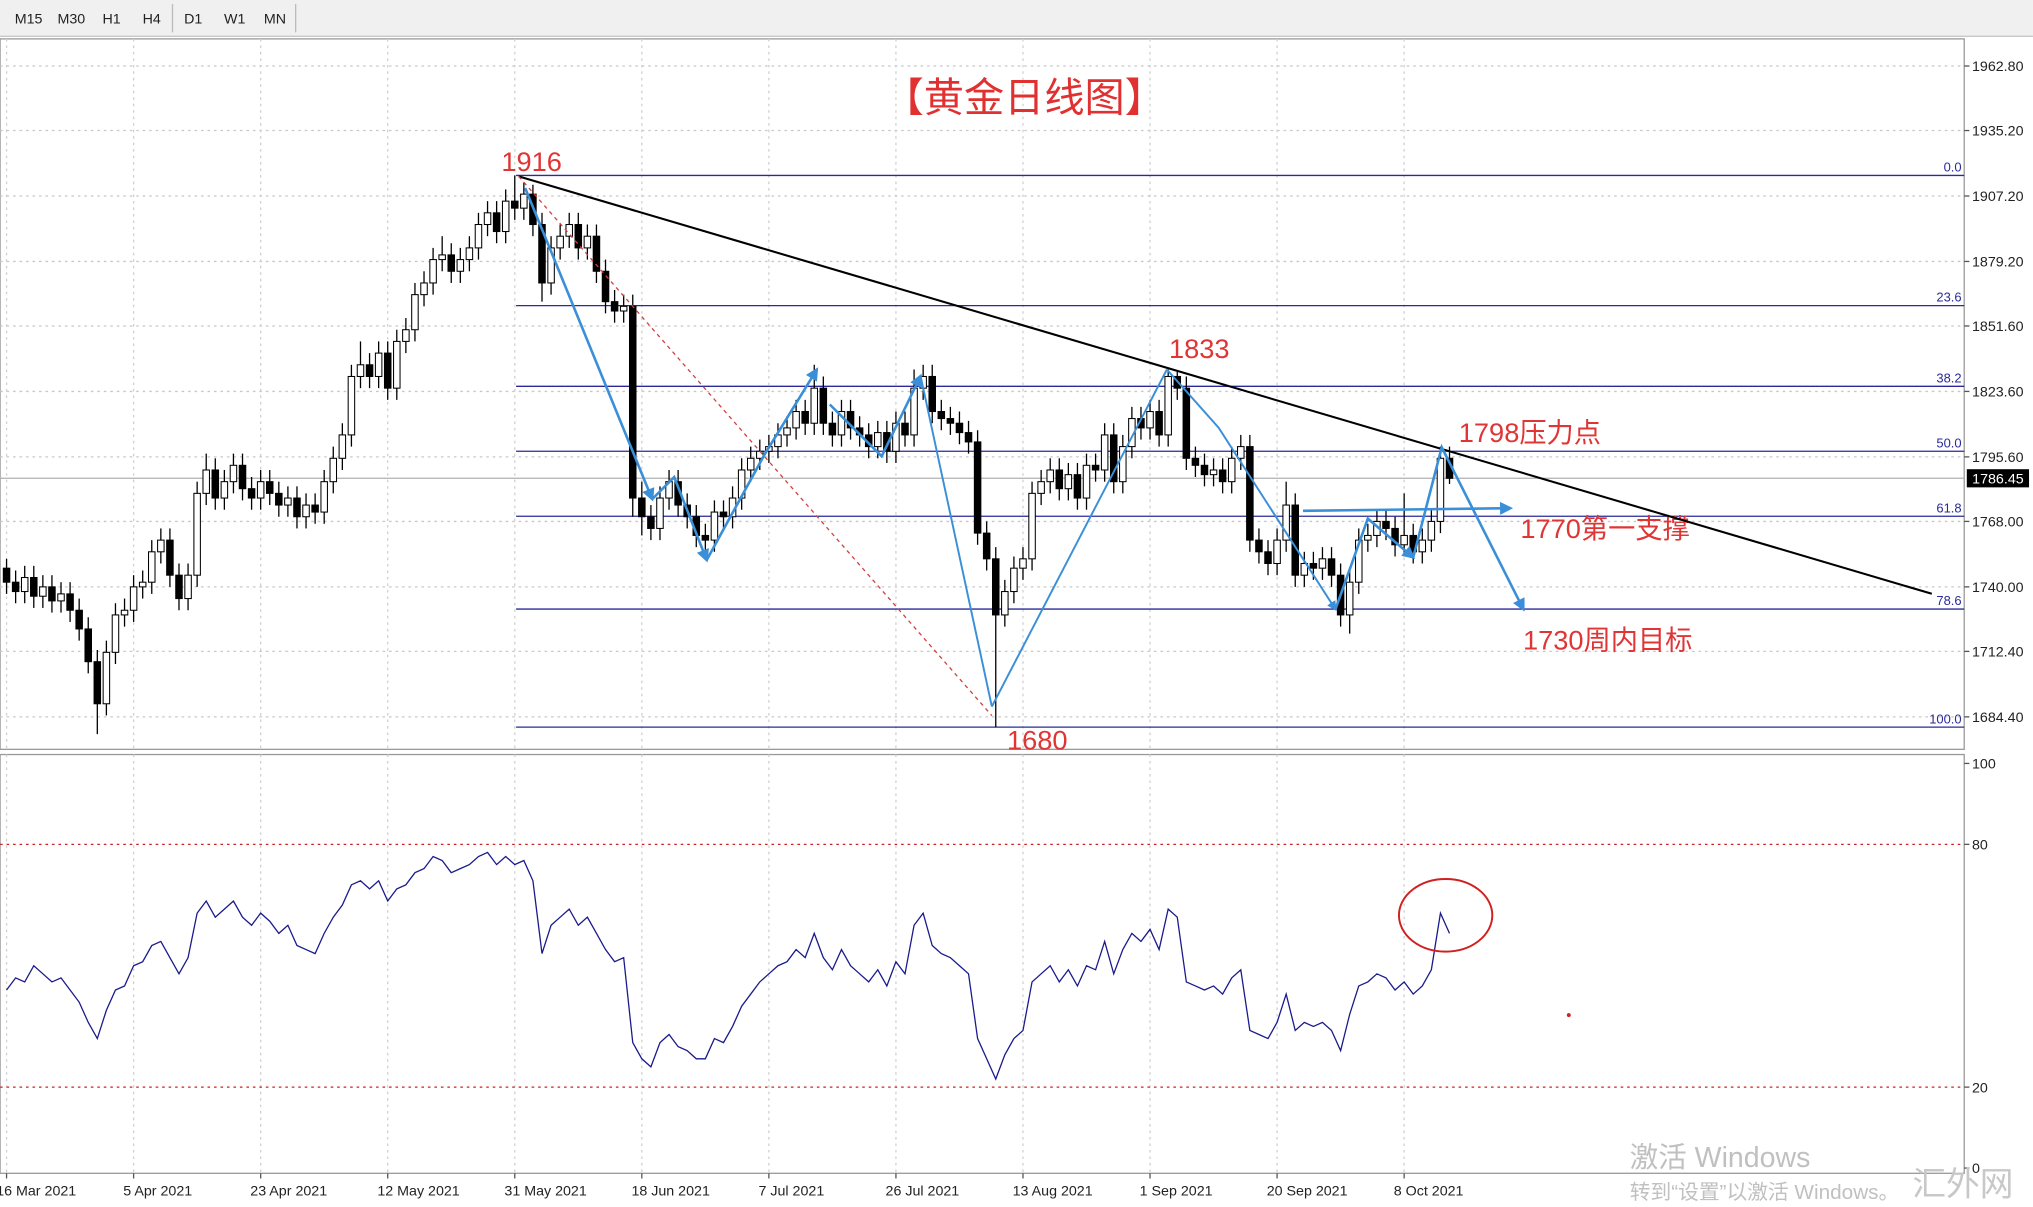 The height and width of the screenshot is (1207, 2033). I want to click on y-tick-label: 1712.40, so click(1998, 653).